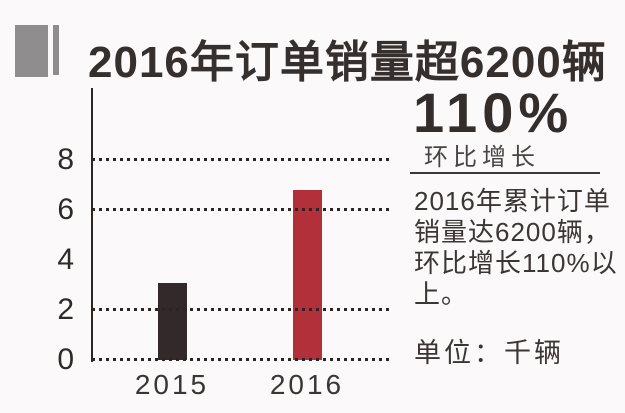 The width and height of the screenshot is (625, 413). What do you see at coordinates (347, 62) in the screenshot?
I see `page-title: 2016年订单销量超6200辆` at bounding box center [347, 62].